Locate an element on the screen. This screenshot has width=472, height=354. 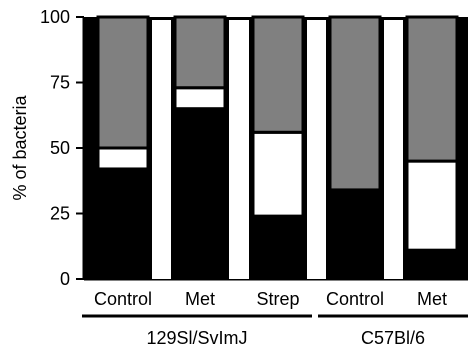
group-label: C57Bl/6 is located at coordinates (393, 338).